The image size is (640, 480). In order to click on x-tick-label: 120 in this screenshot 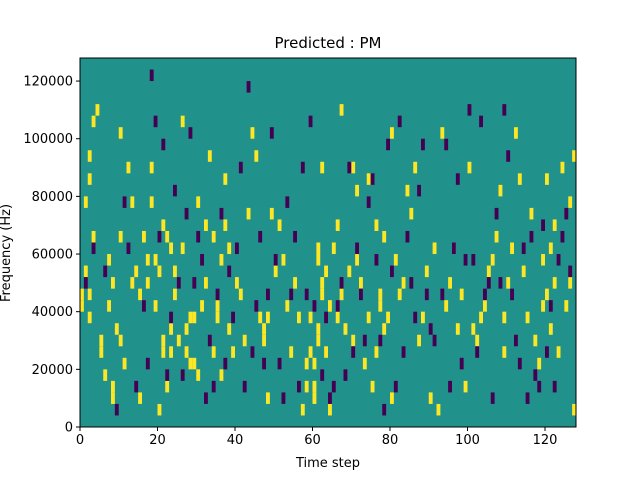, I will do `click(545, 440)`.